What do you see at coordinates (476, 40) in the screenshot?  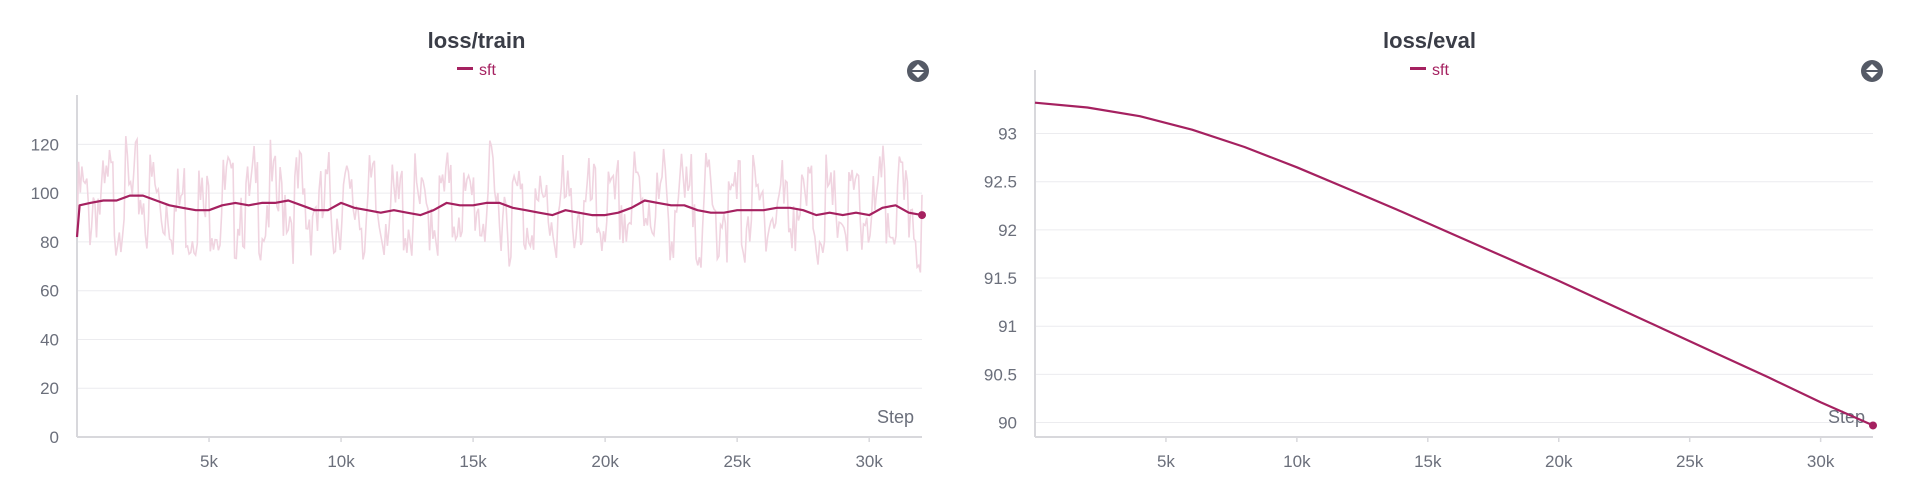 I see `chart-title: loss/train` at bounding box center [476, 40].